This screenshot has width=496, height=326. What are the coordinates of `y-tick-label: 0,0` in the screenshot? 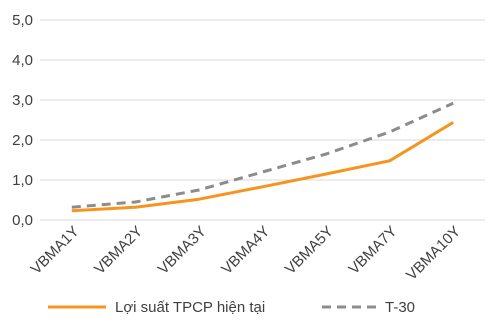 It's located at (22, 220).